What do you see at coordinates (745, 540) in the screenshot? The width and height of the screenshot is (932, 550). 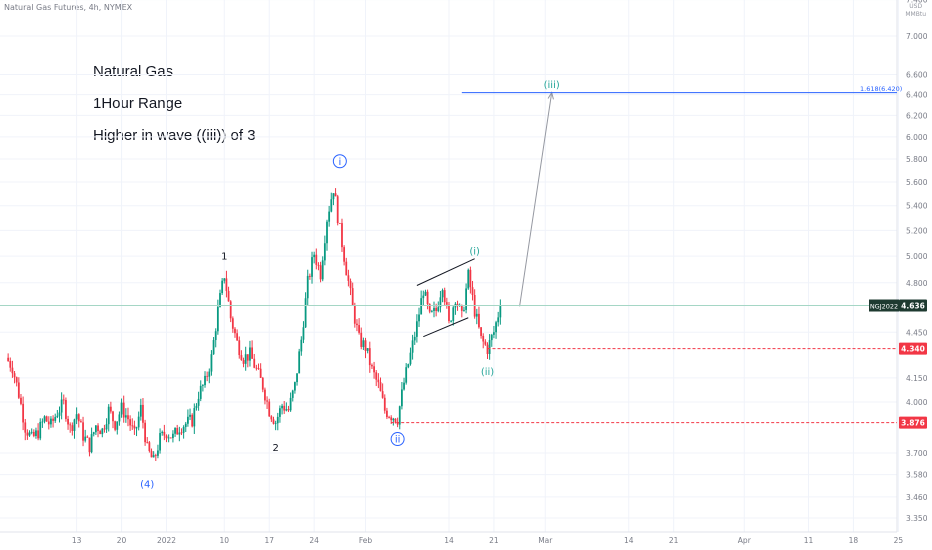 I see `x-tick-label: Apr` at bounding box center [745, 540].